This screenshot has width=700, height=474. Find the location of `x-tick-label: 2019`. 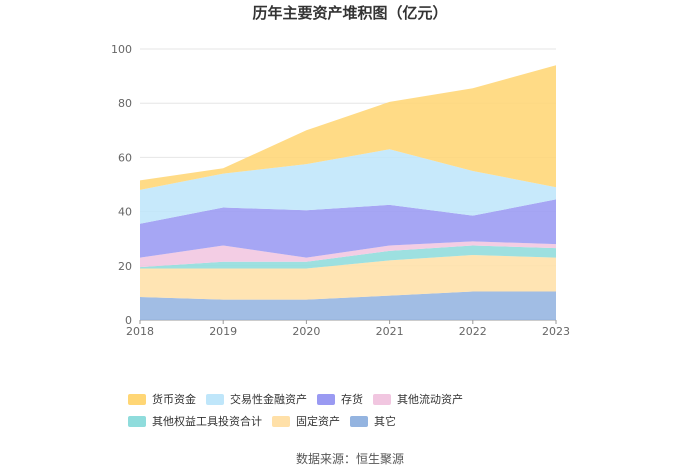

x-tick-label: 2019 is located at coordinates (223, 331).